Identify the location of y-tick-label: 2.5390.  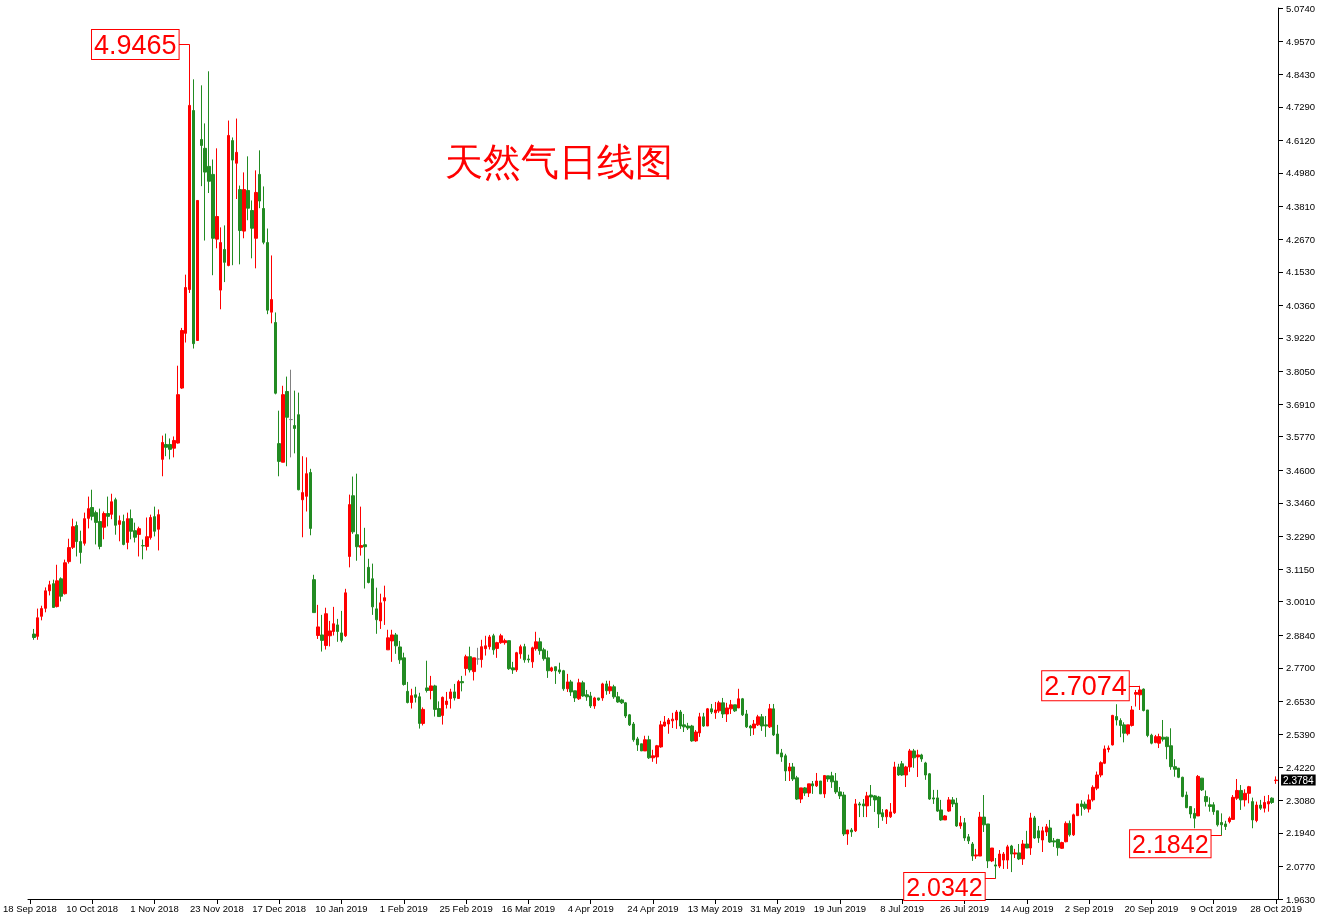
(1301, 734).